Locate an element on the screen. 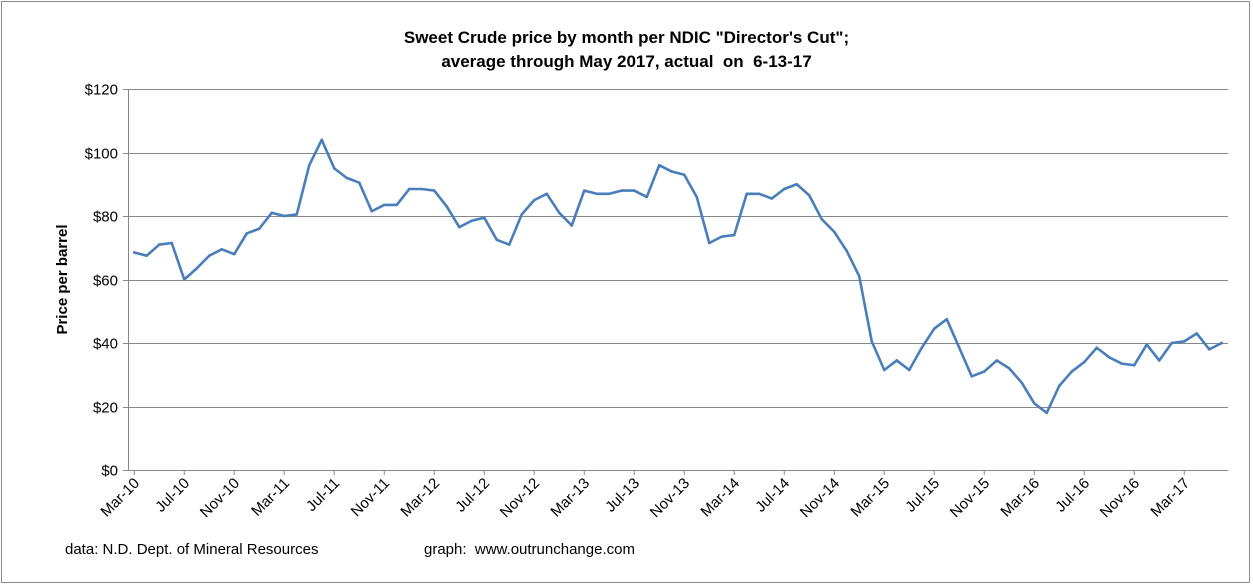 This screenshot has height=586, width=1253. x-tick-label: Nov-12 is located at coordinates (520, 498).